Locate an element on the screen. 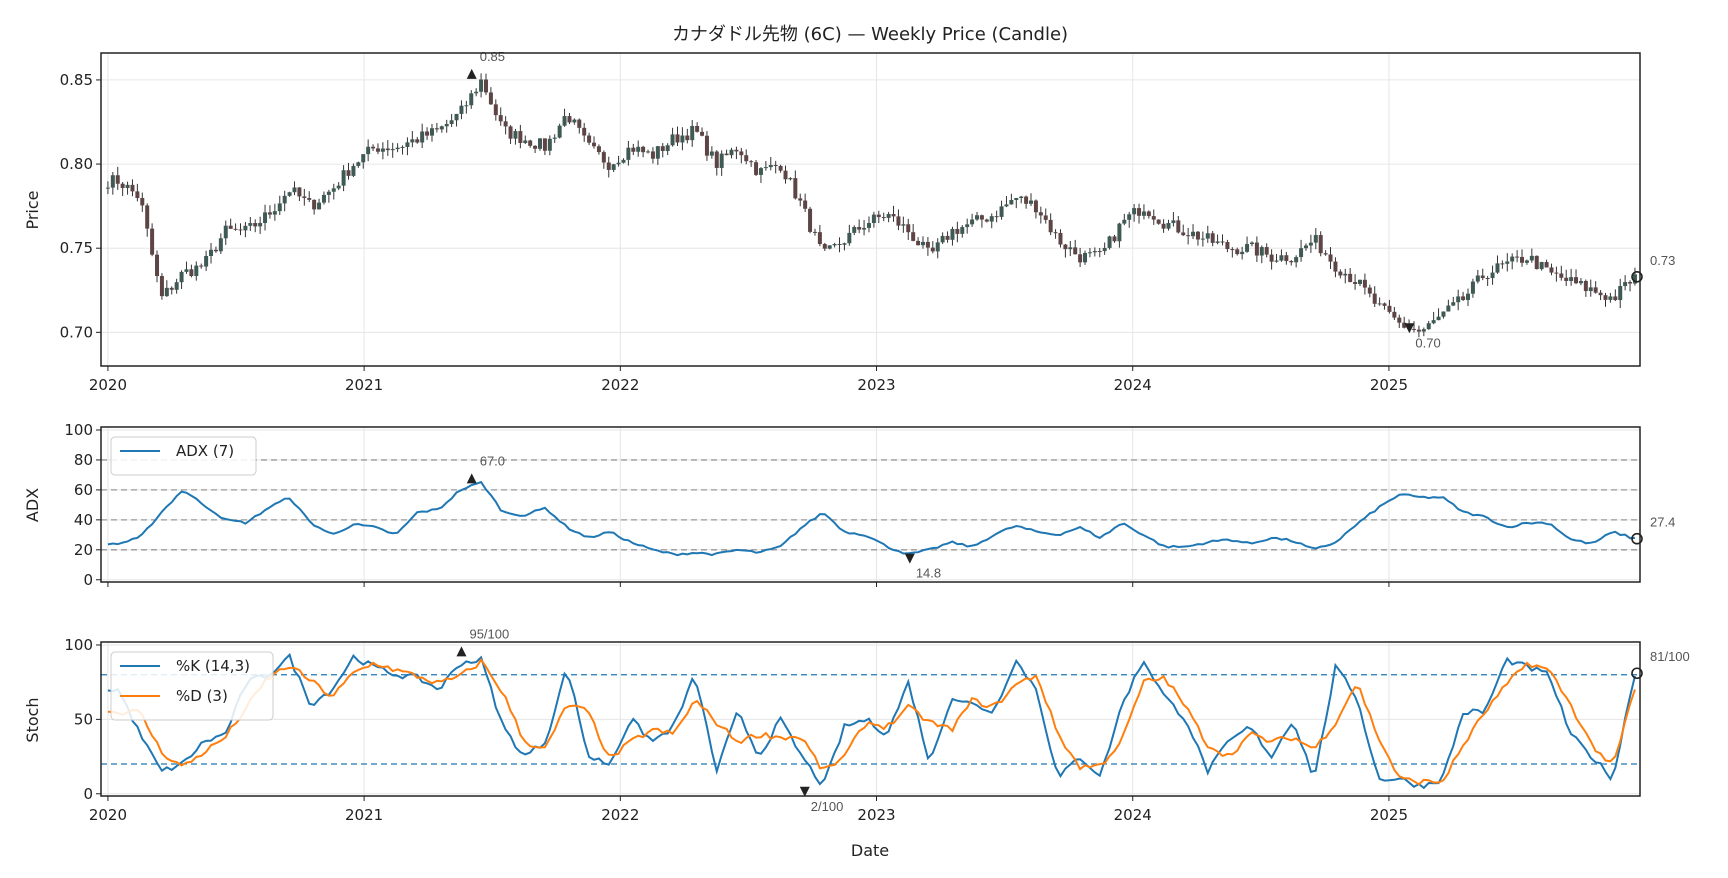  y-tick-label: 0.70 is located at coordinates (76, 332).